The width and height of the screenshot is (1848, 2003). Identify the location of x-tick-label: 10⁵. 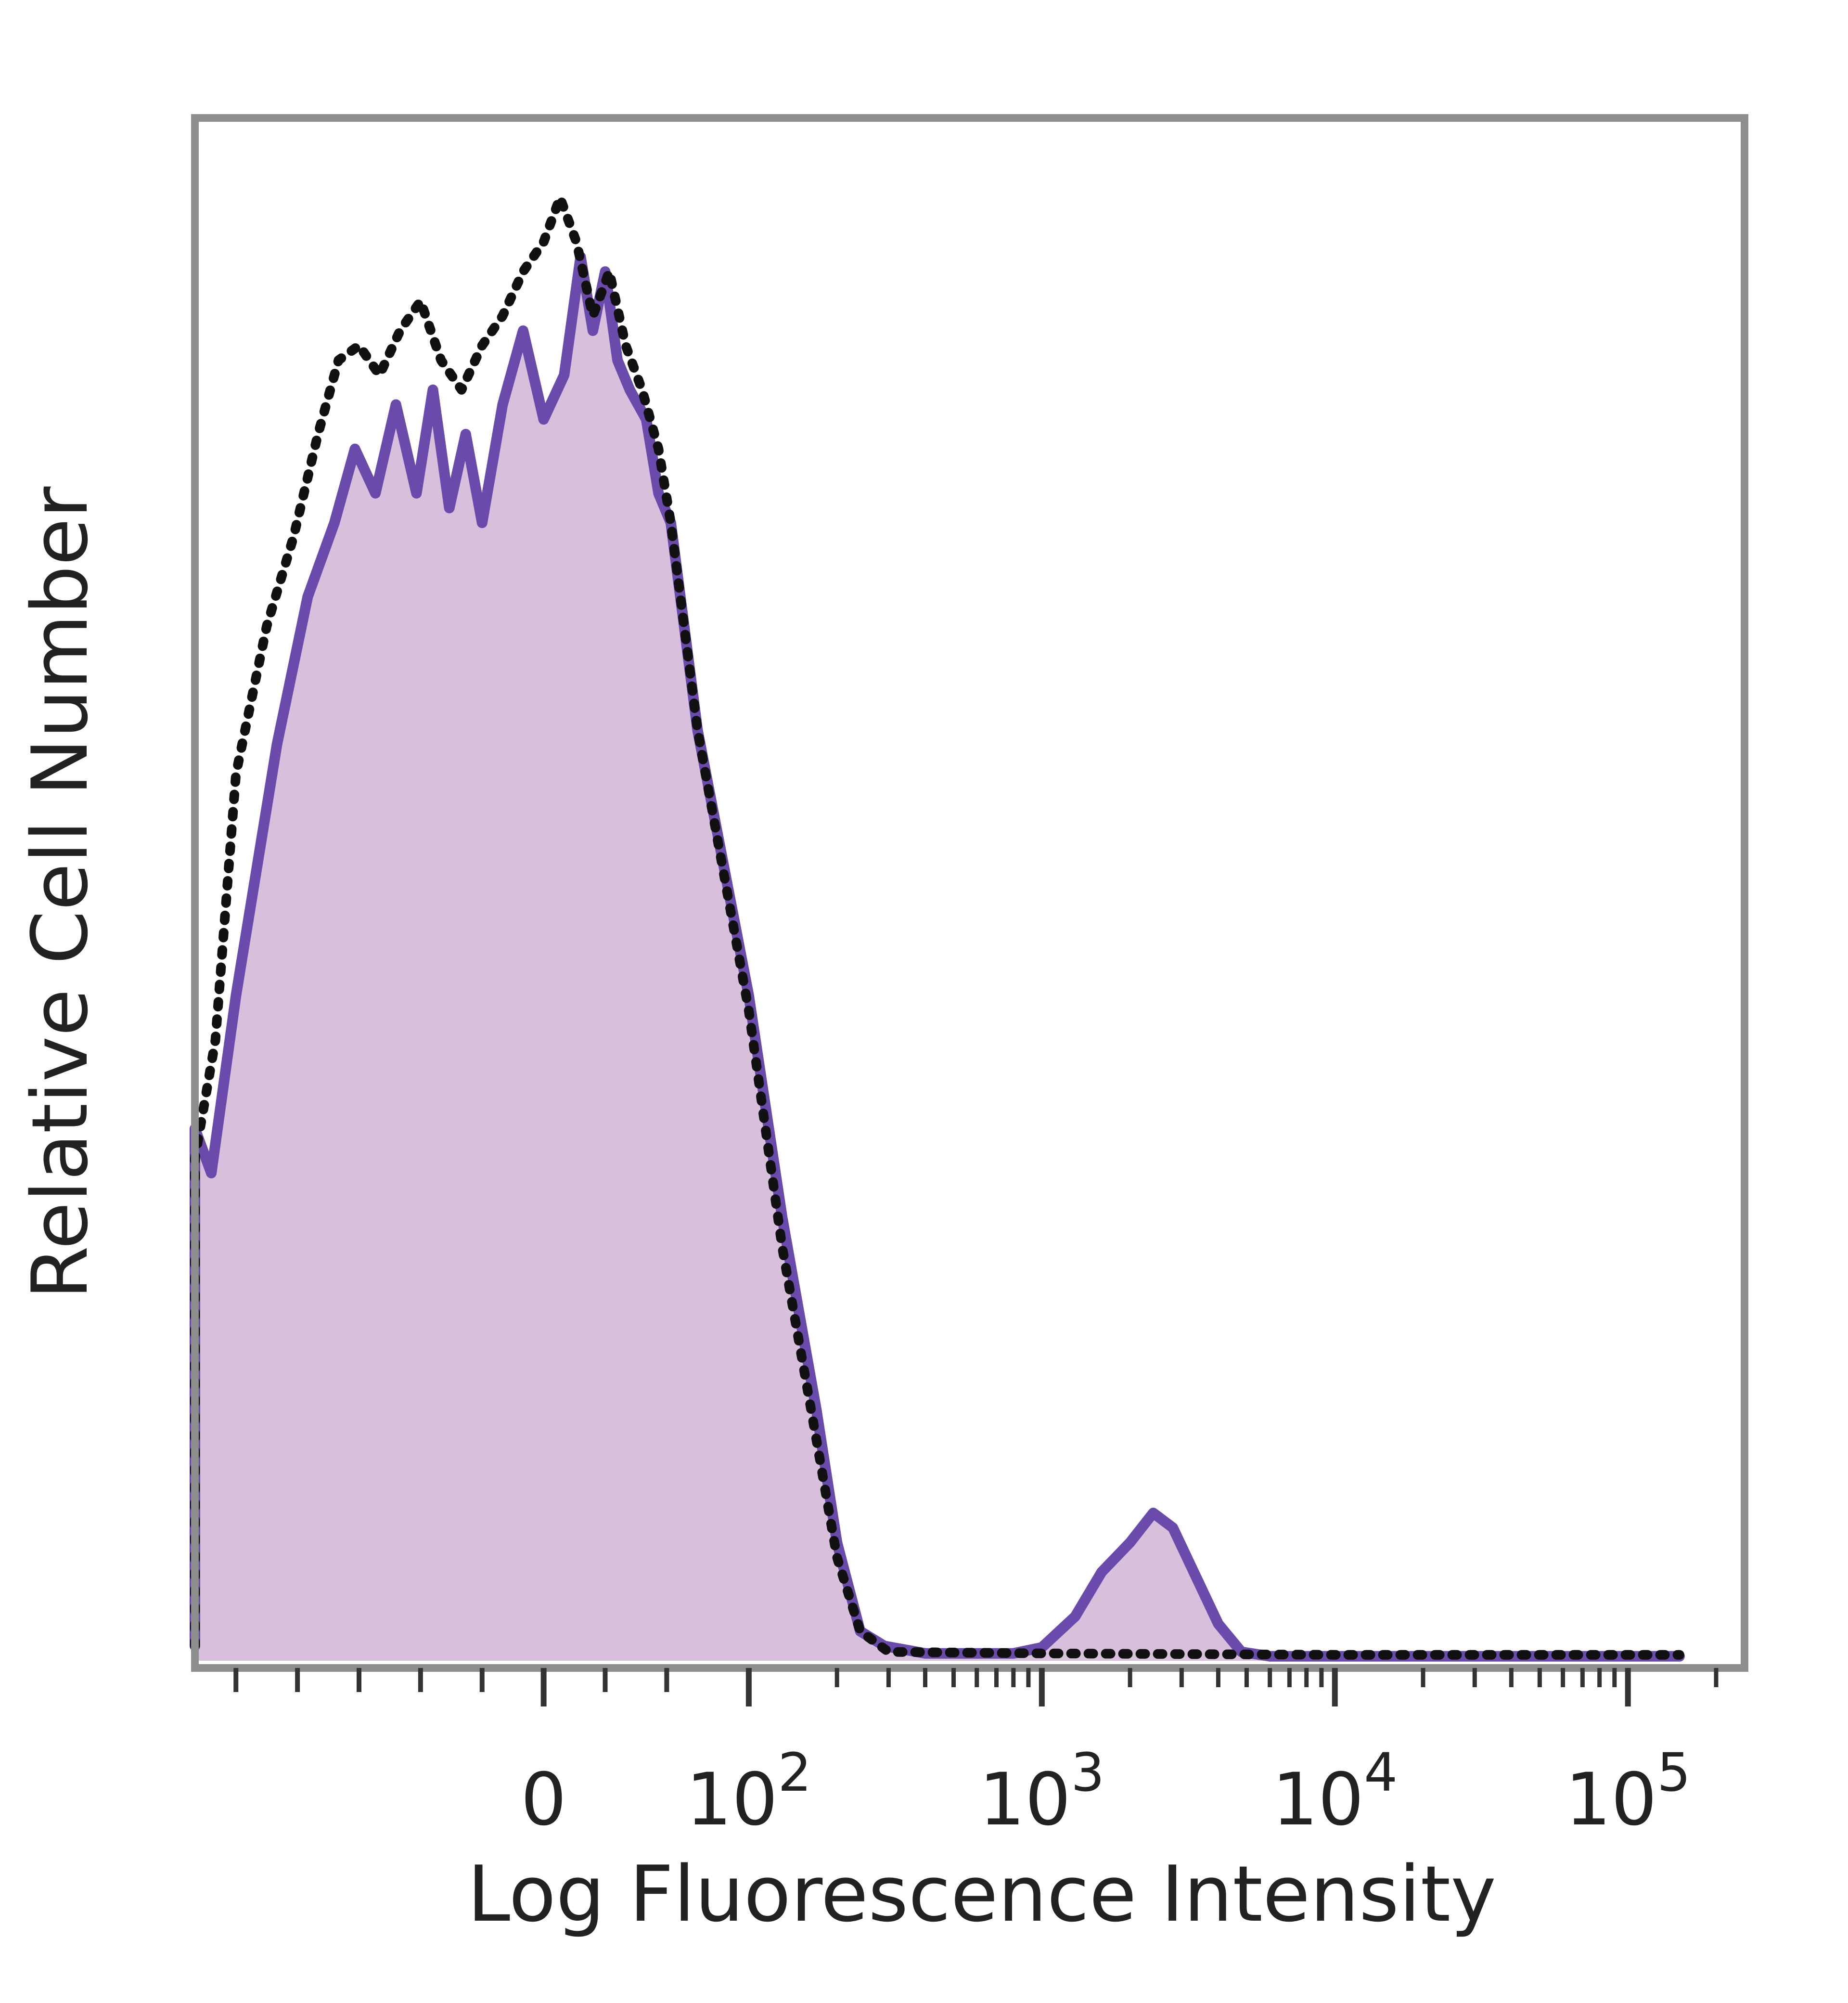
(1628, 1792).